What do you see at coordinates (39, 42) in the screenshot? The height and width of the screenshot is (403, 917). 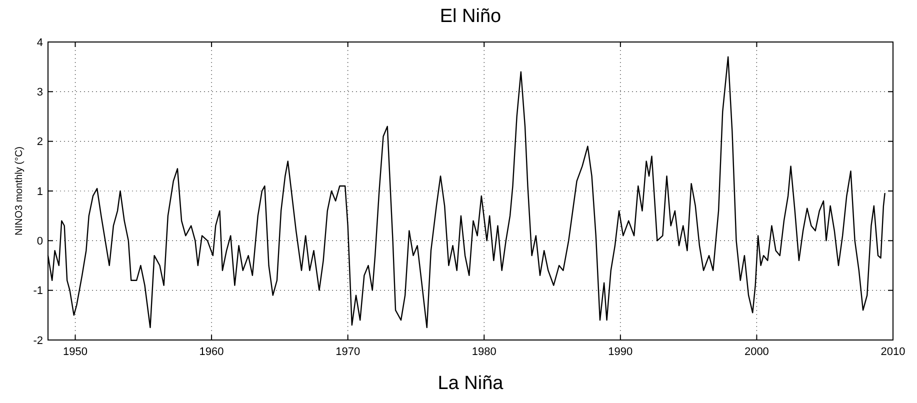 I see `y-tick-label: 4` at bounding box center [39, 42].